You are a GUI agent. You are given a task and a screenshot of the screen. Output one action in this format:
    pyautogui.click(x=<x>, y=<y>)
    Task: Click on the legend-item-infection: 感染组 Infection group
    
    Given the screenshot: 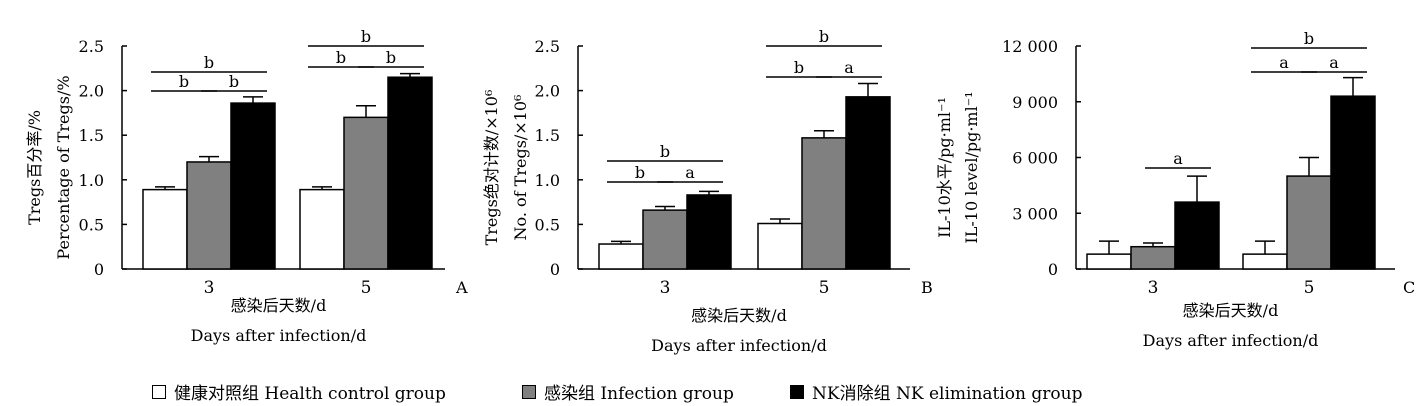 What is the action you would take?
    pyautogui.click(x=628, y=391)
    